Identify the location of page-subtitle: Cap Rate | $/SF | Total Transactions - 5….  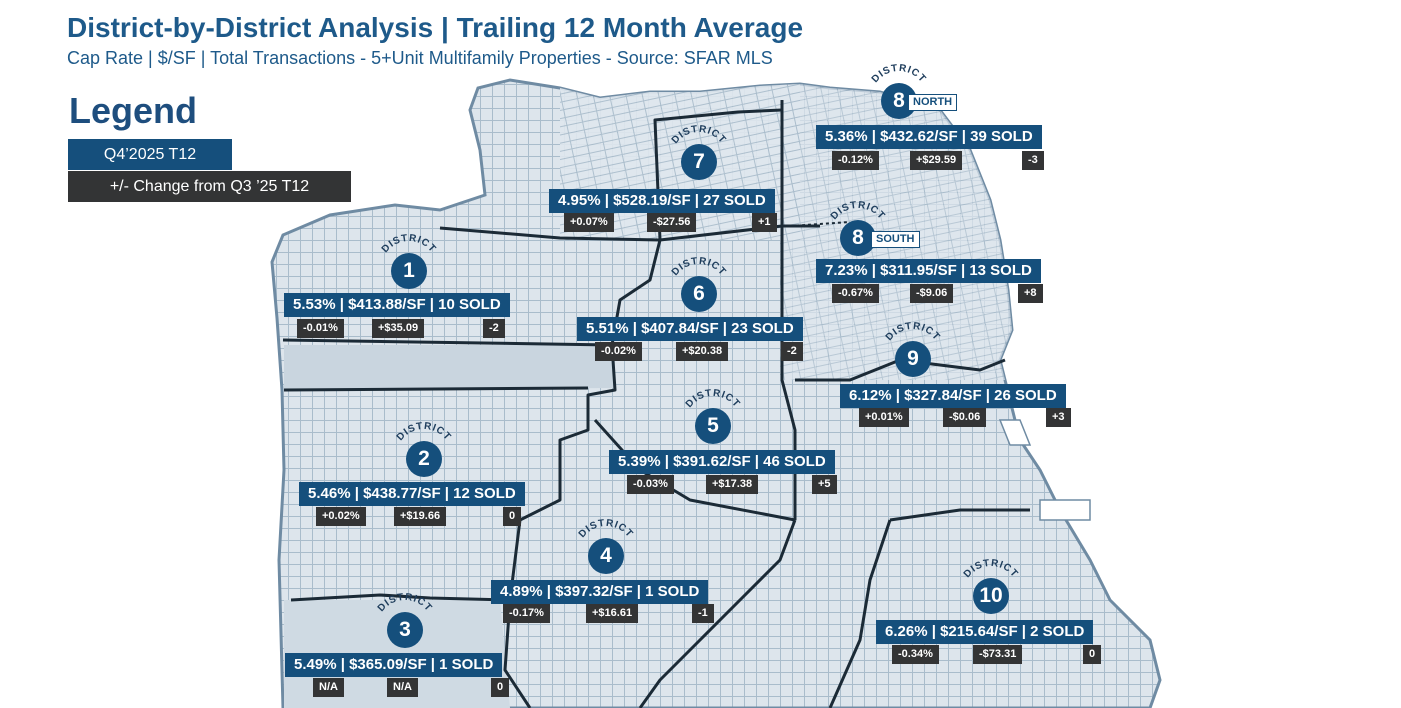
(420, 58).